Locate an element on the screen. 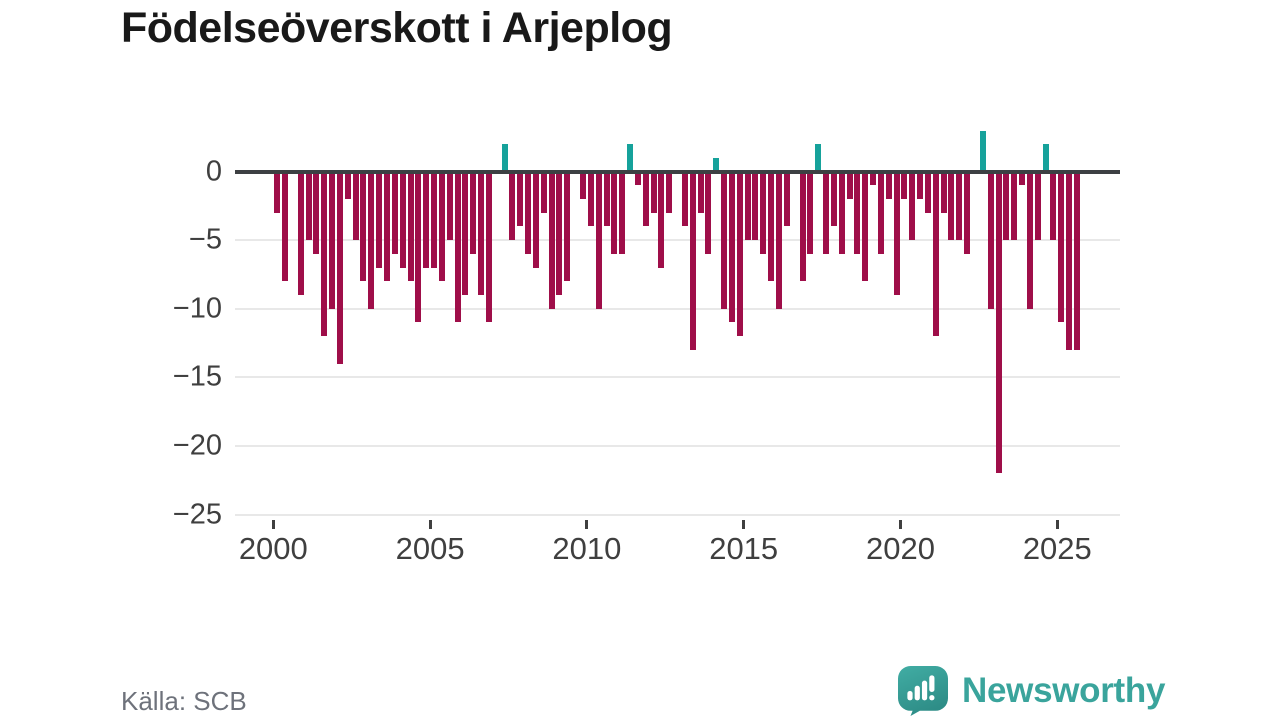 The height and width of the screenshot is (720, 1280). bar-2015-Q4 is located at coordinates (771, 226).